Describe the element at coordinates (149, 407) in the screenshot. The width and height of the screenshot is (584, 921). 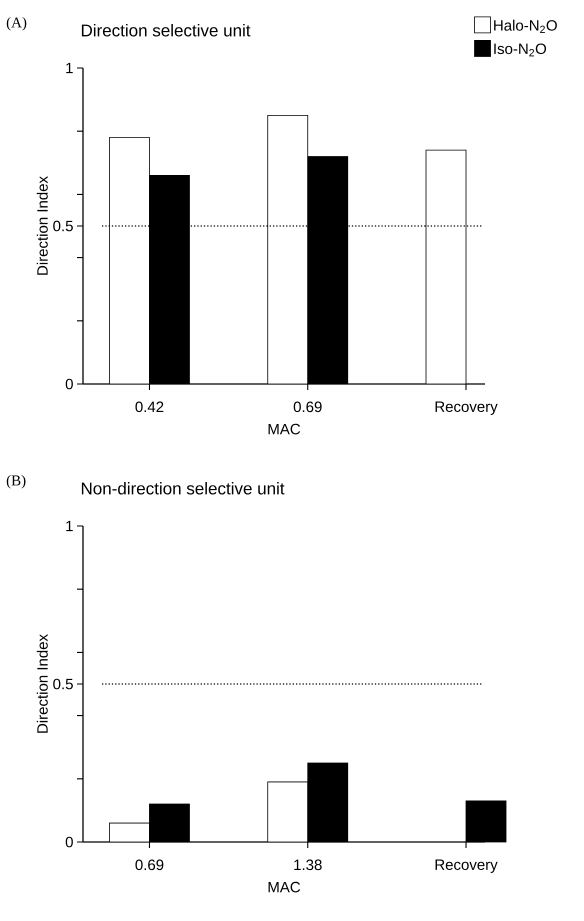
I see `x-tick-label: 0.42` at that location.